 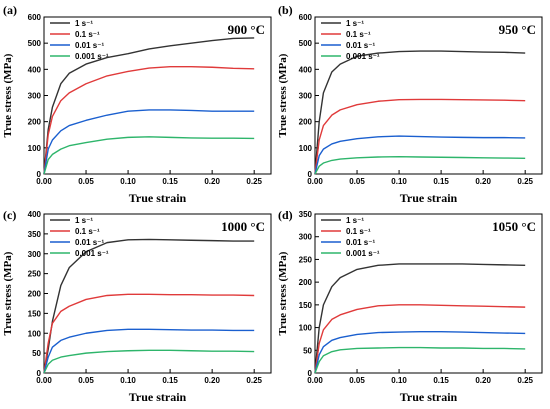 What do you see at coordinates (306, 17) in the screenshot?
I see `y-tick-label: 600` at bounding box center [306, 17].